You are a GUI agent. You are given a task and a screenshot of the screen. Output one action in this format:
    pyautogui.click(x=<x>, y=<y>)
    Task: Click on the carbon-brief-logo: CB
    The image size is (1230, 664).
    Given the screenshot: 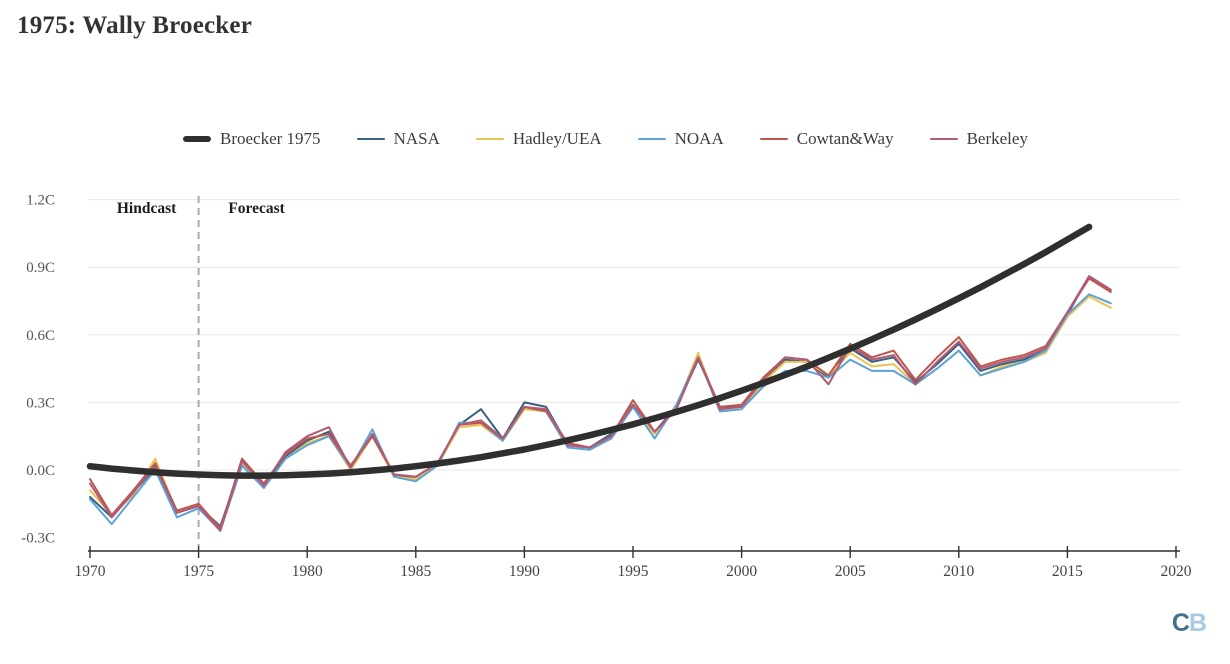 What is the action you would take?
    pyautogui.click(x=1189, y=623)
    